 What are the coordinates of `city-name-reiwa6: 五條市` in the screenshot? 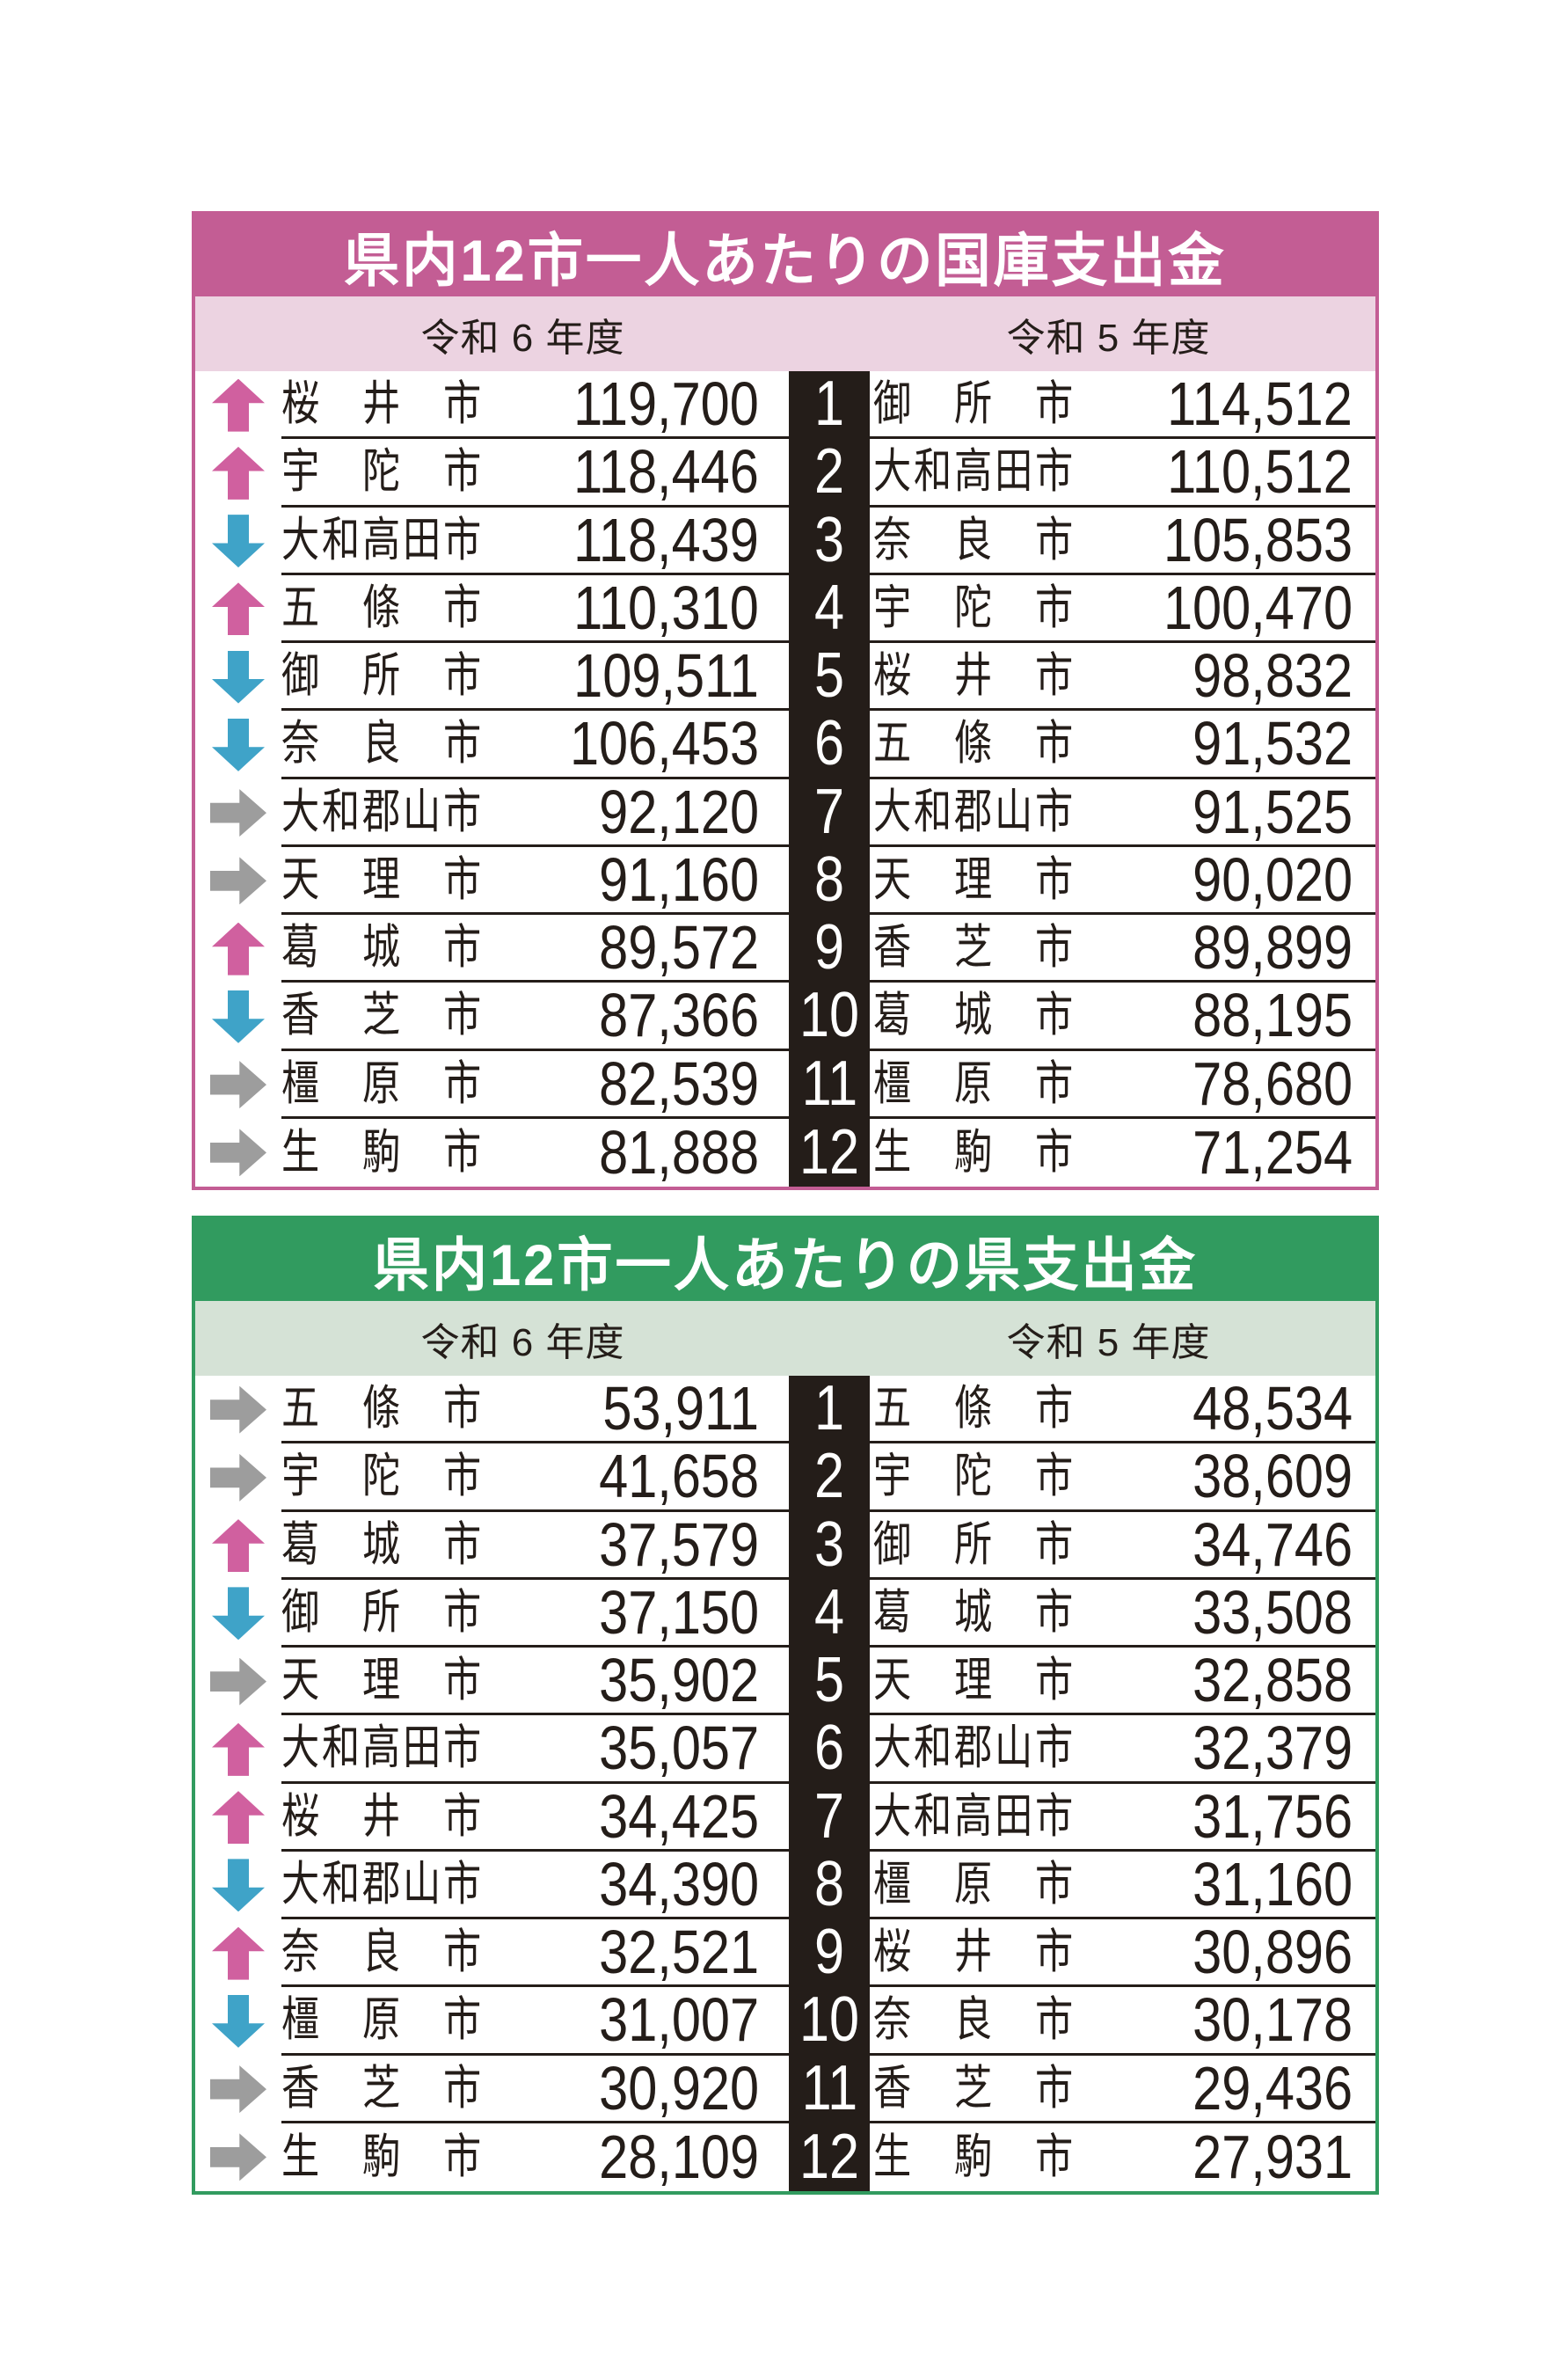 It's located at (406, 609).